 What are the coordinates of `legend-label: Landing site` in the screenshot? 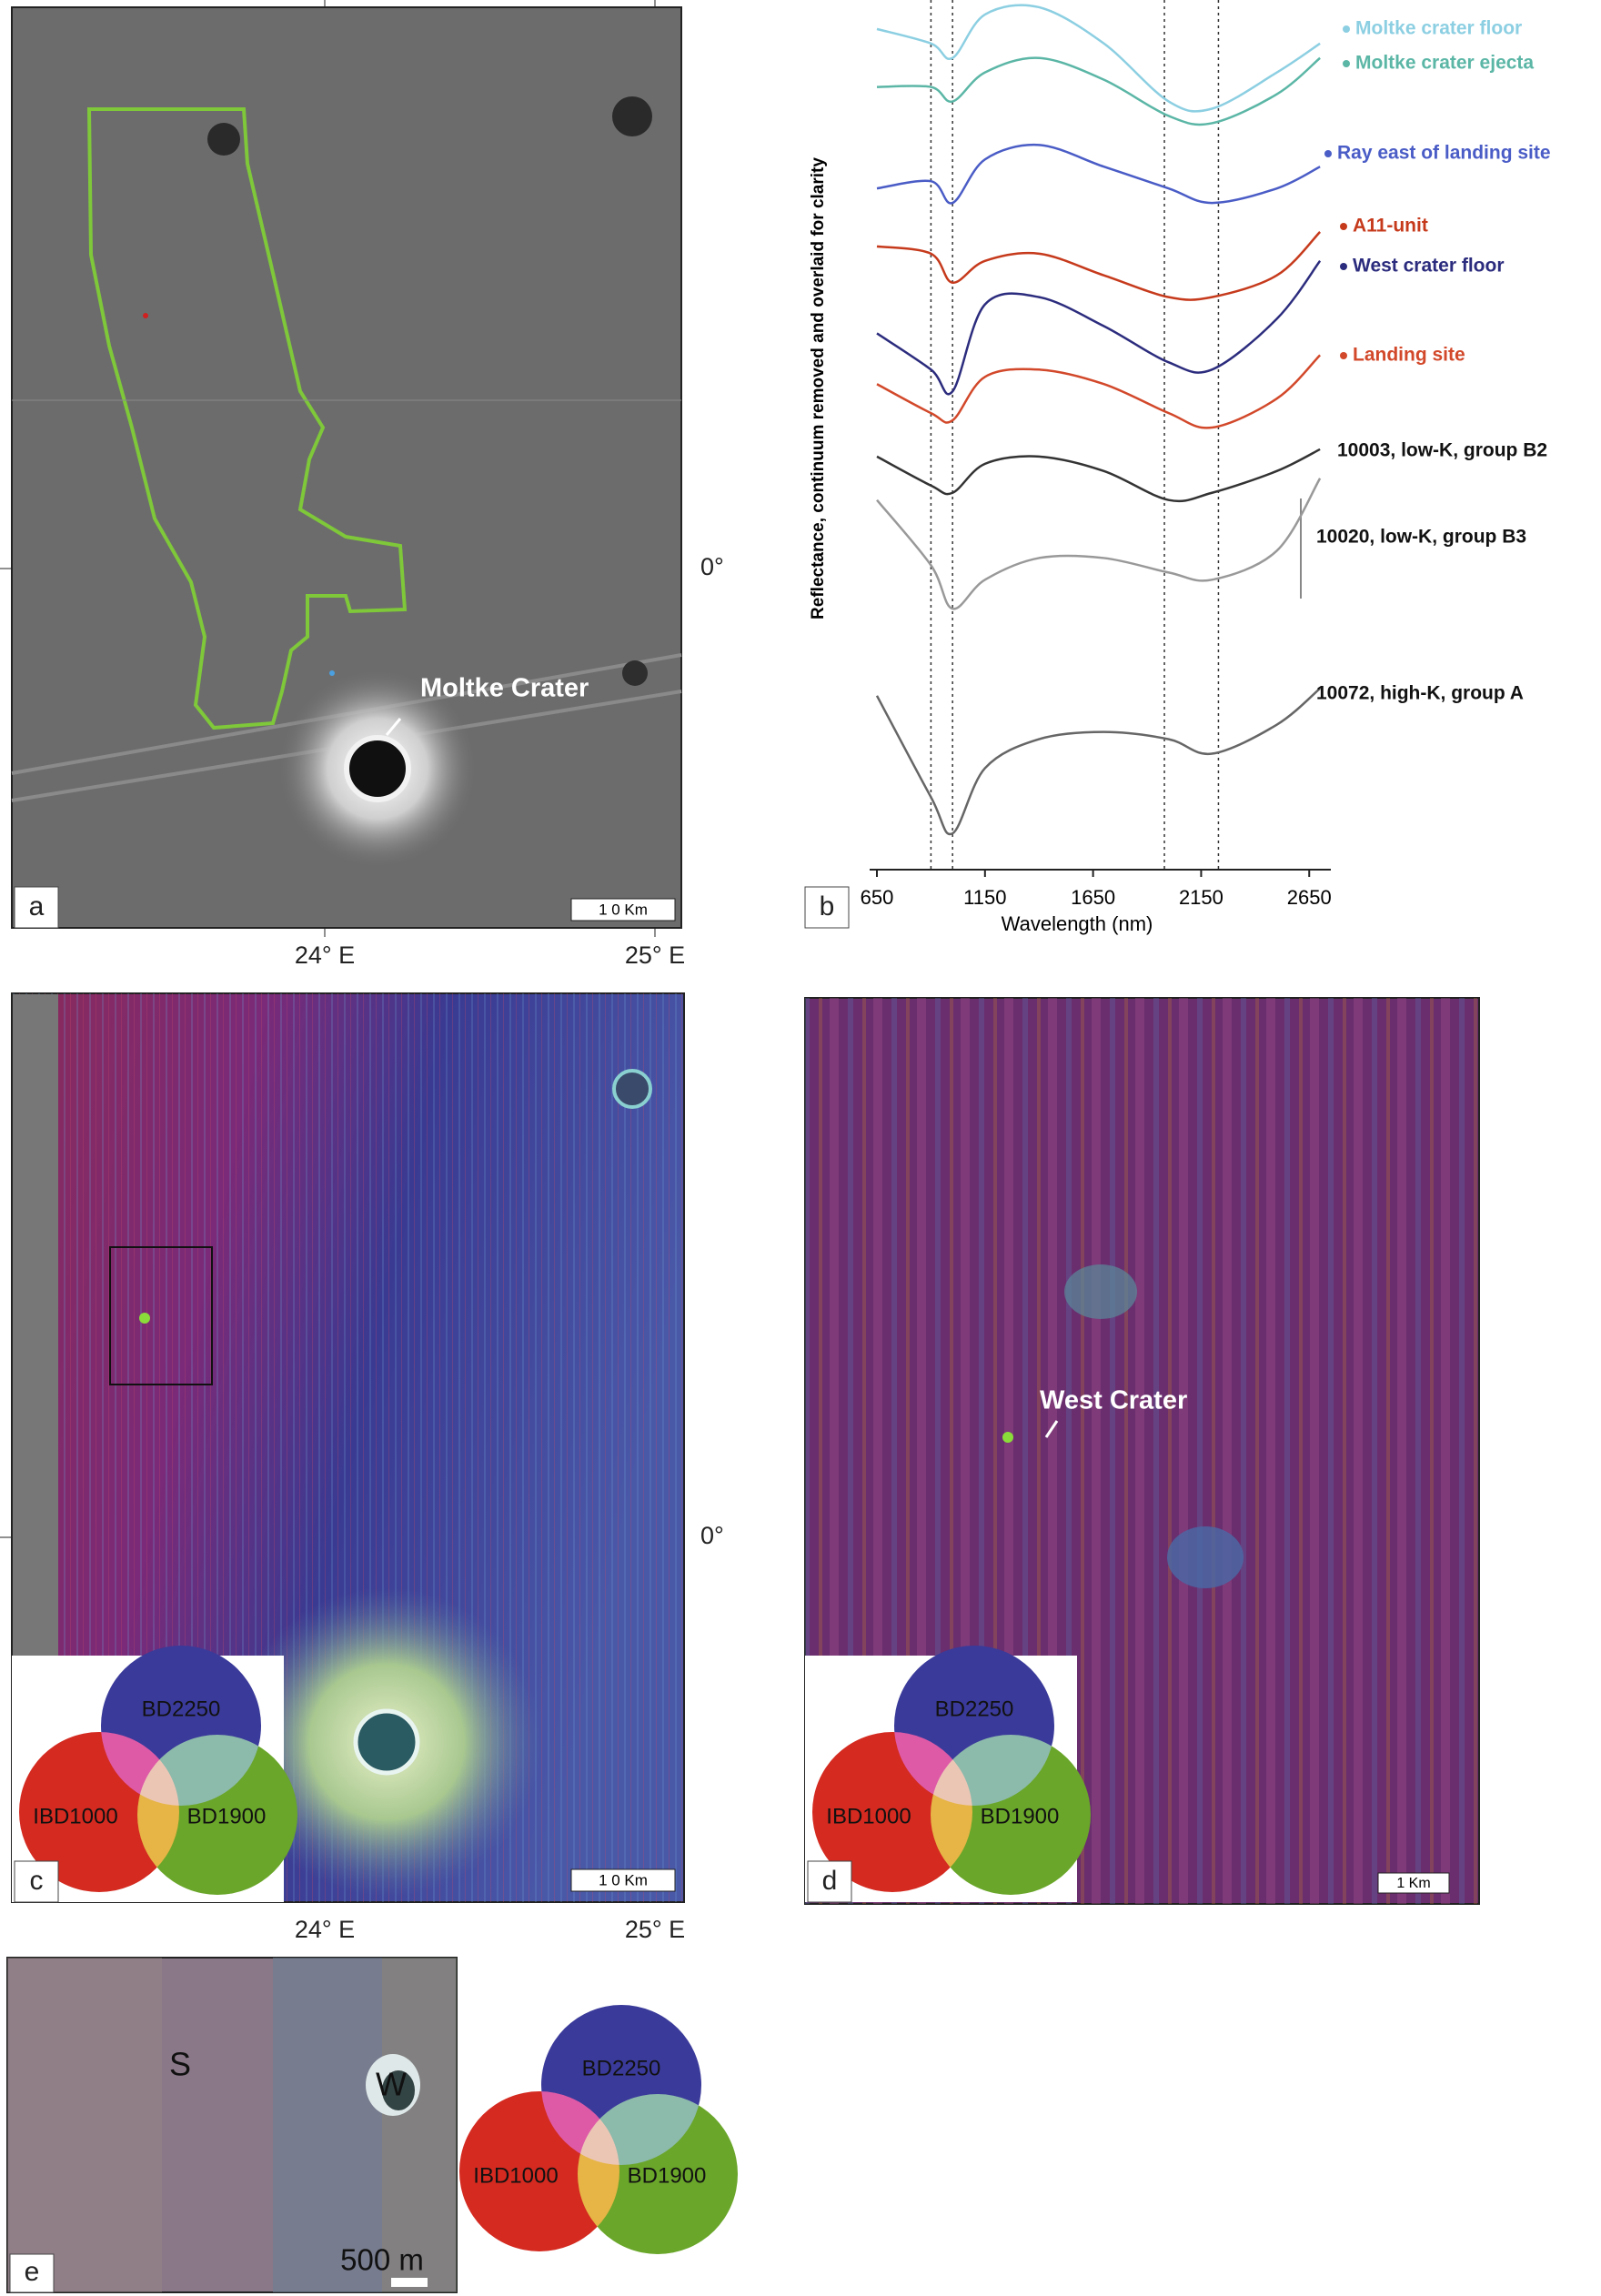 It's located at (1409, 355).